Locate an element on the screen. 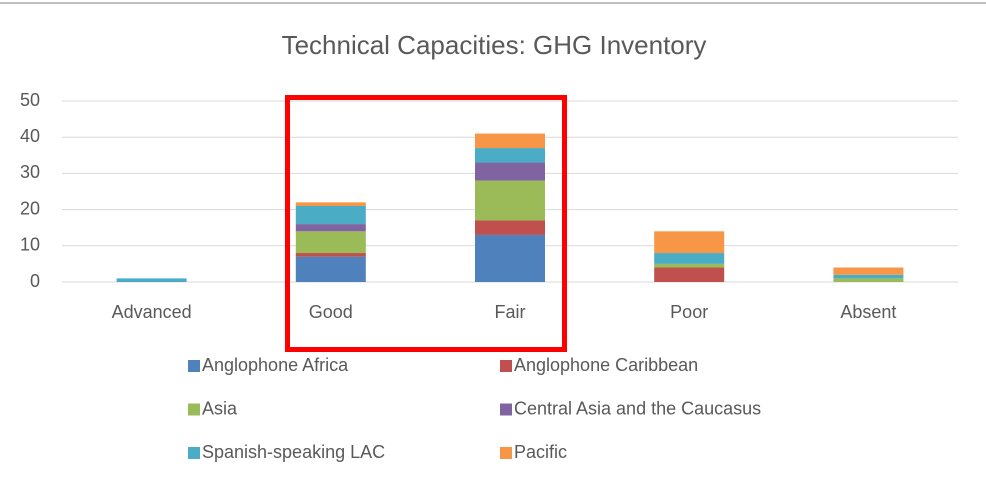 The height and width of the screenshot is (488, 986). legend-label: Spanish-speaking LAC is located at coordinates (293, 452).